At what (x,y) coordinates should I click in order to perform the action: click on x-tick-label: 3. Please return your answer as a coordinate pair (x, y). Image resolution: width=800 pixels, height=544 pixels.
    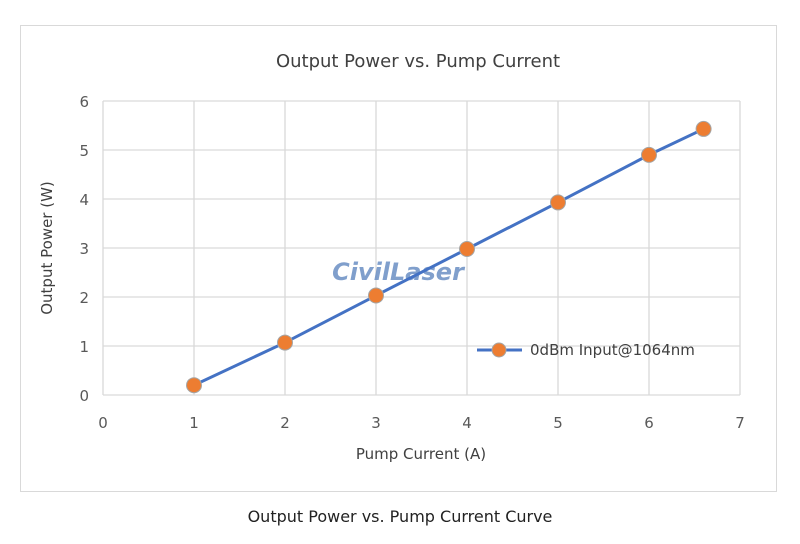
    Looking at the image, I should click on (376, 423).